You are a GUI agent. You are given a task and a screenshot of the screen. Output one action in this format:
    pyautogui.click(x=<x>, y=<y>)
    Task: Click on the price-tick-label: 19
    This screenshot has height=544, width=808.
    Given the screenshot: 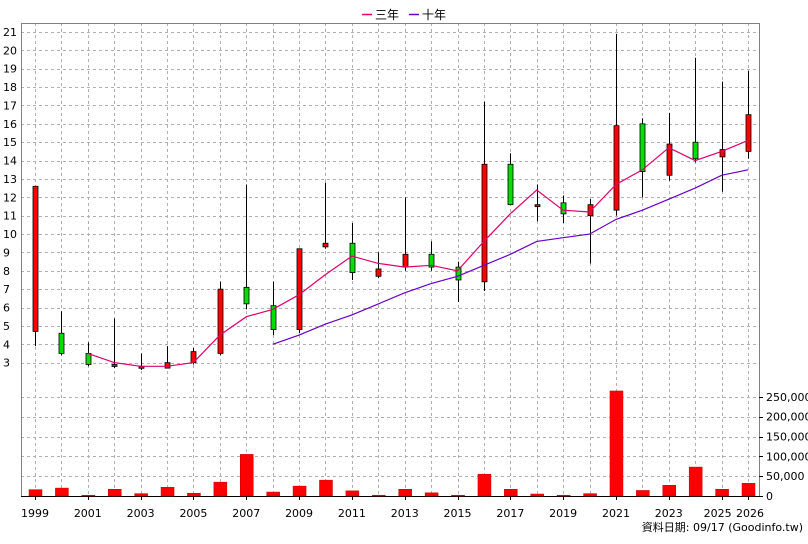 What is the action you would take?
    pyautogui.click(x=10, y=69)
    